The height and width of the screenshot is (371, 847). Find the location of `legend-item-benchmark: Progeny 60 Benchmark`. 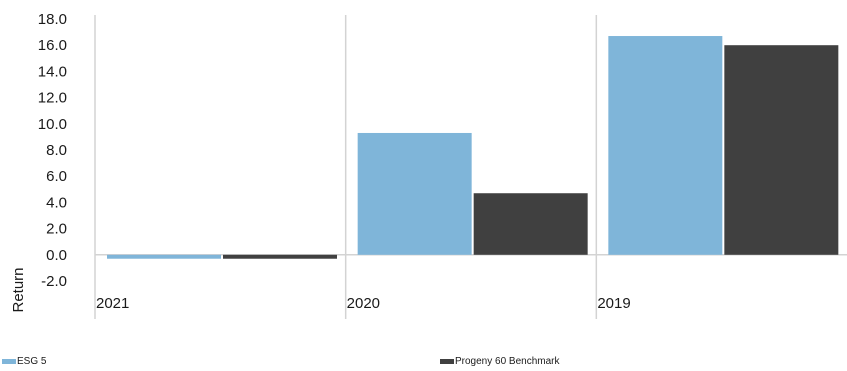

legend-item-benchmark: Progeny 60 Benchmark is located at coordinates (500, 361).